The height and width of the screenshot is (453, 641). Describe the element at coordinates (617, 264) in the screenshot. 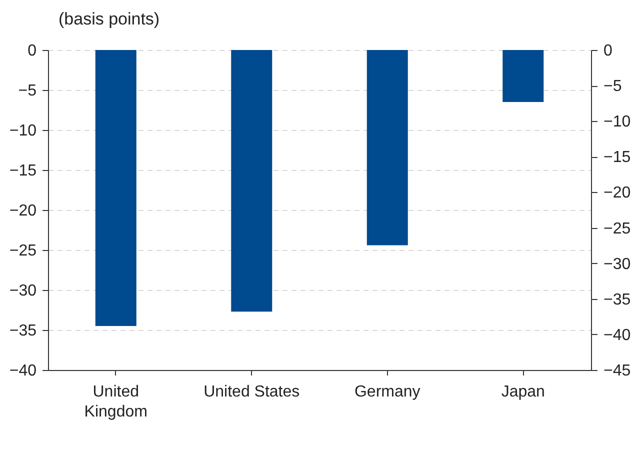

I see `y2-tick-label: −30` at that location.